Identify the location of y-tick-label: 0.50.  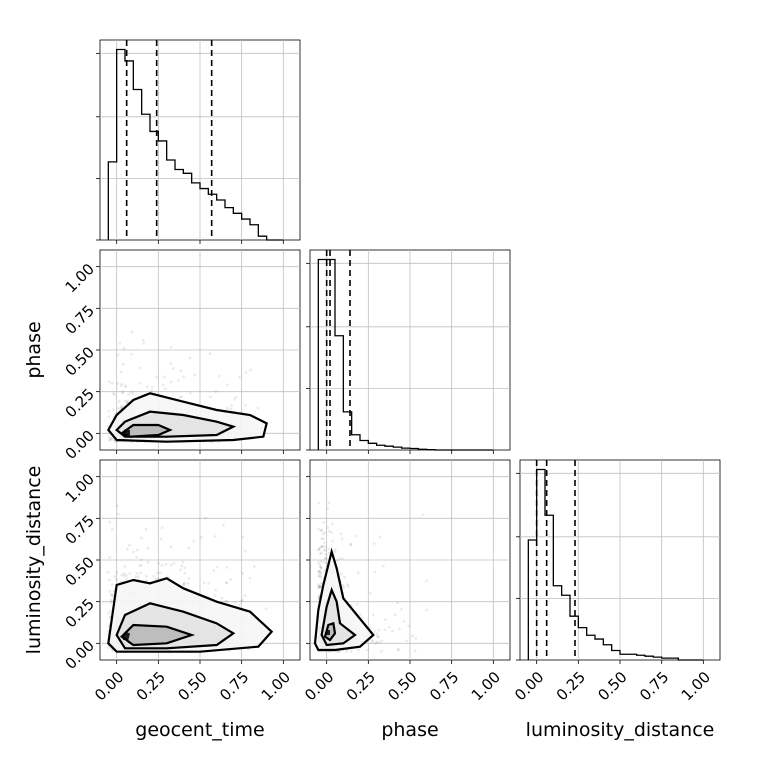
(80, 571).